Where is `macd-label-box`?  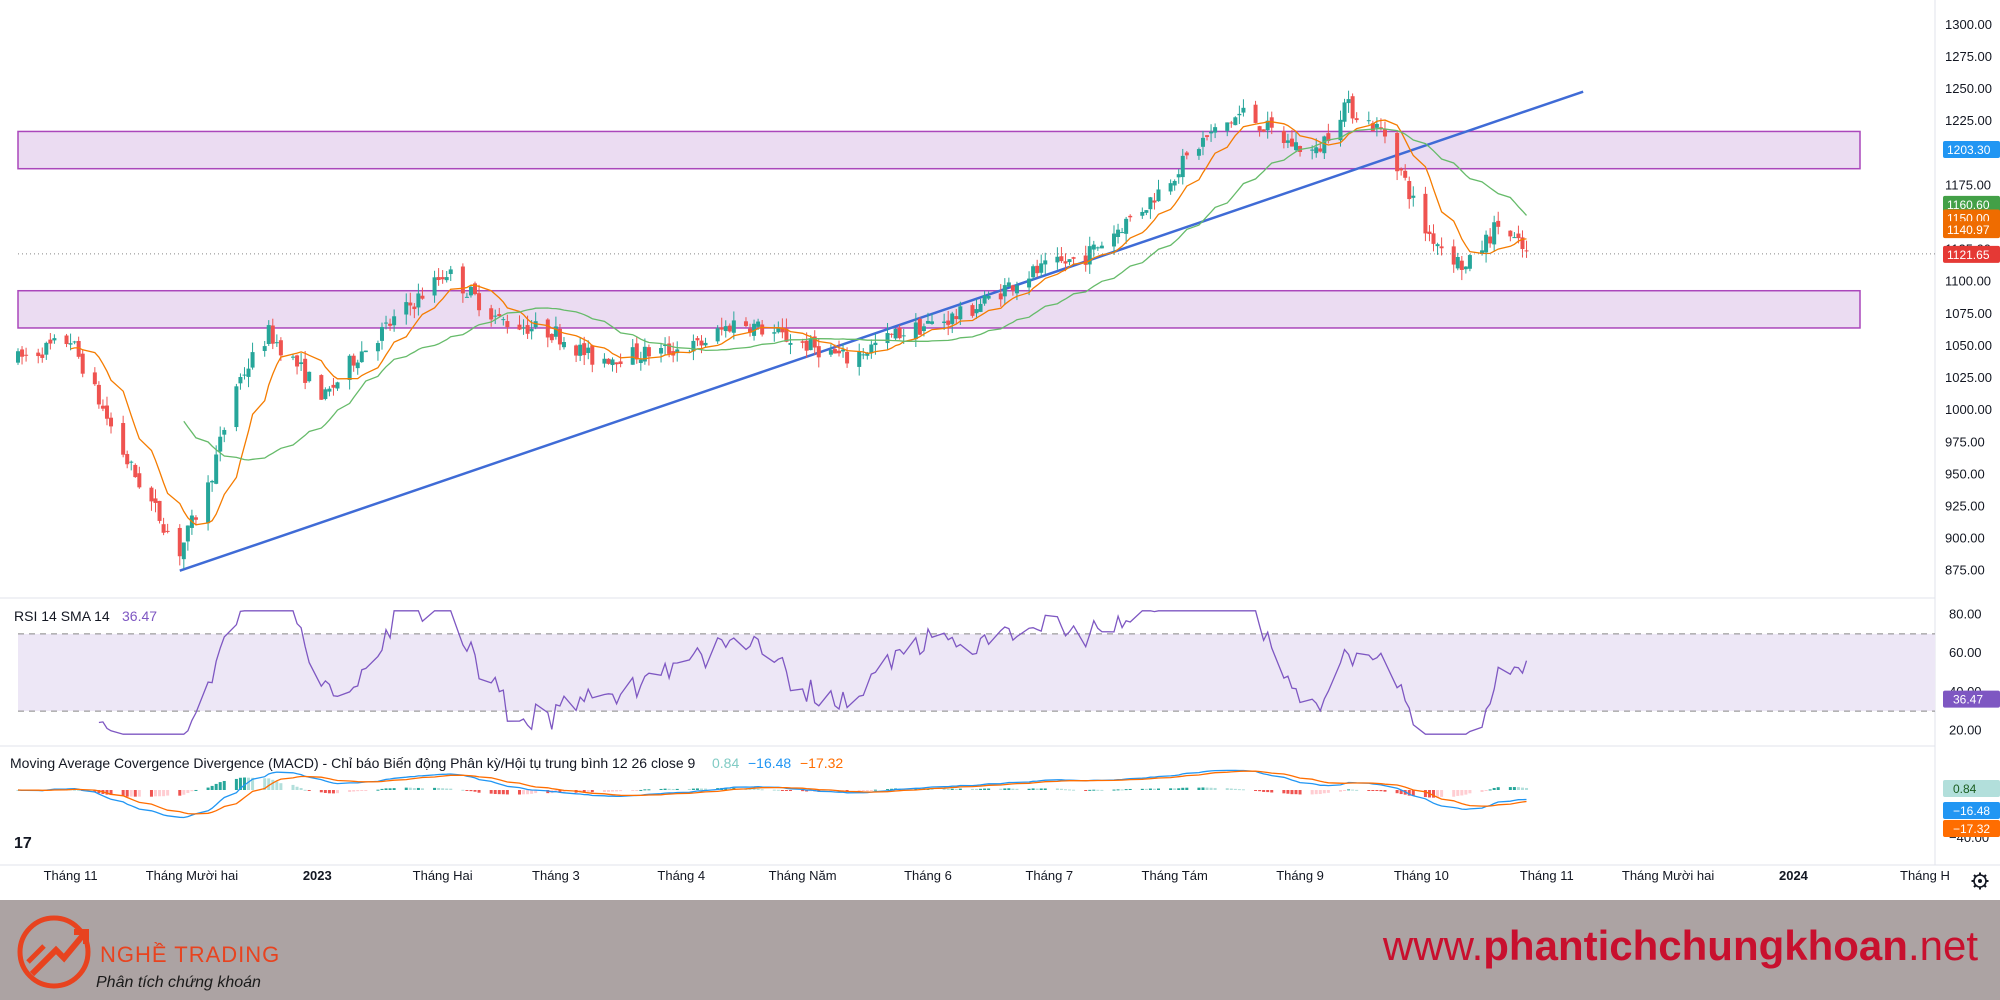 macd-label-box is located at coordinates (1971, 788).